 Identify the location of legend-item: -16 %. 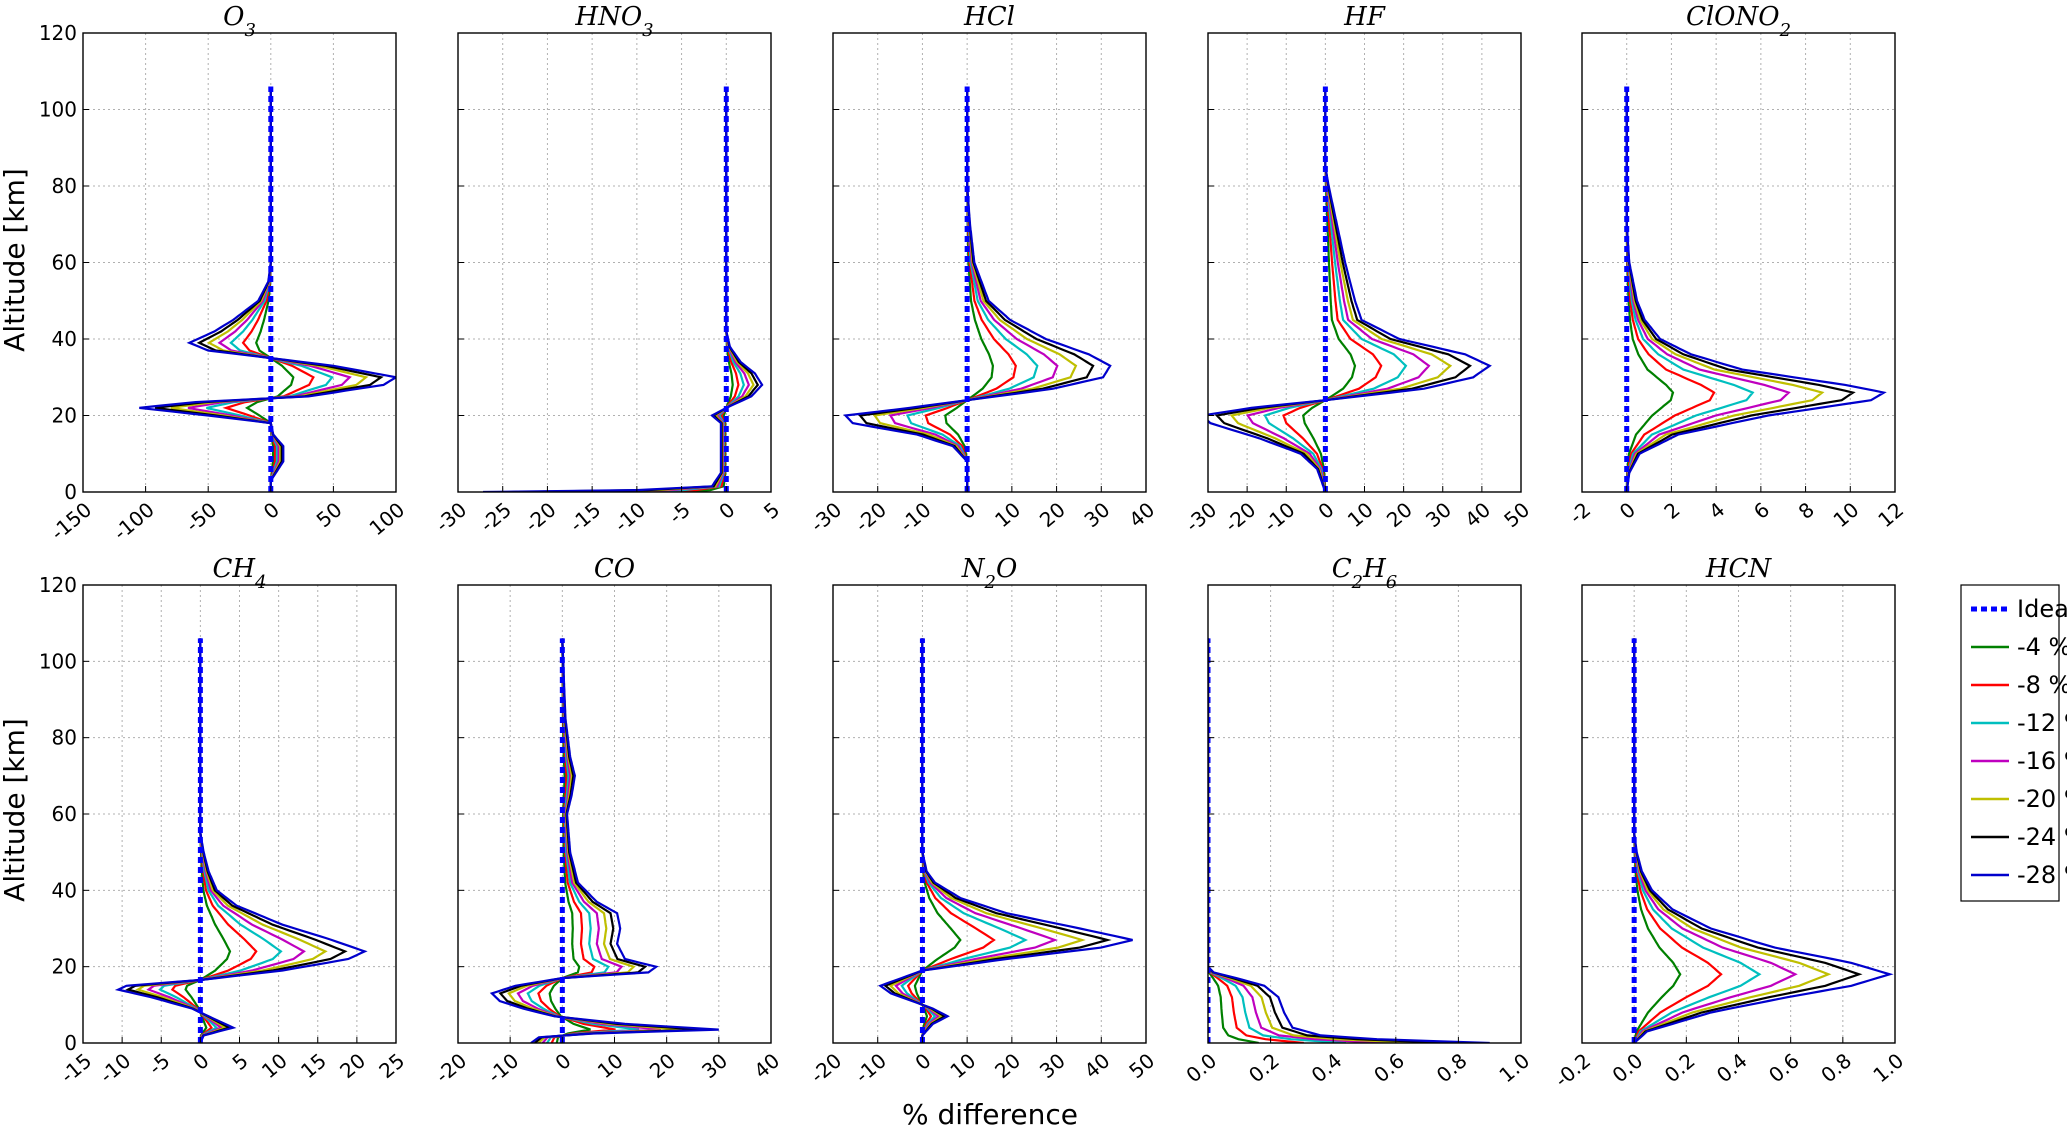
(2019, 761).